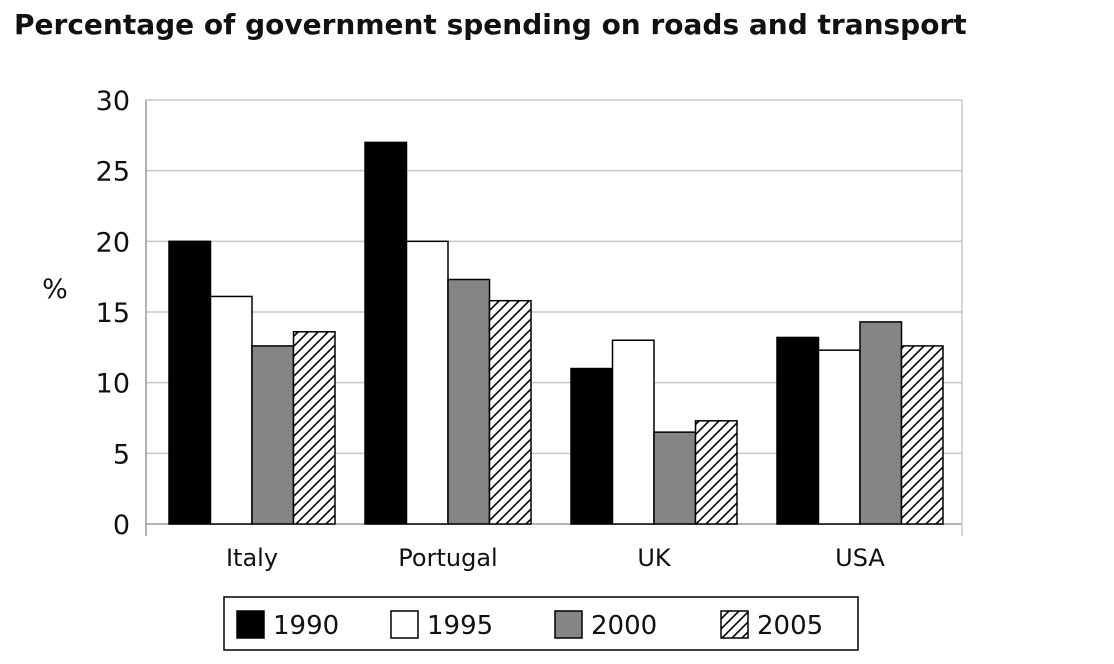  Describe the element at coordinates (273, 435) in the screenshot. I see `bar-italy-2000` at that location.